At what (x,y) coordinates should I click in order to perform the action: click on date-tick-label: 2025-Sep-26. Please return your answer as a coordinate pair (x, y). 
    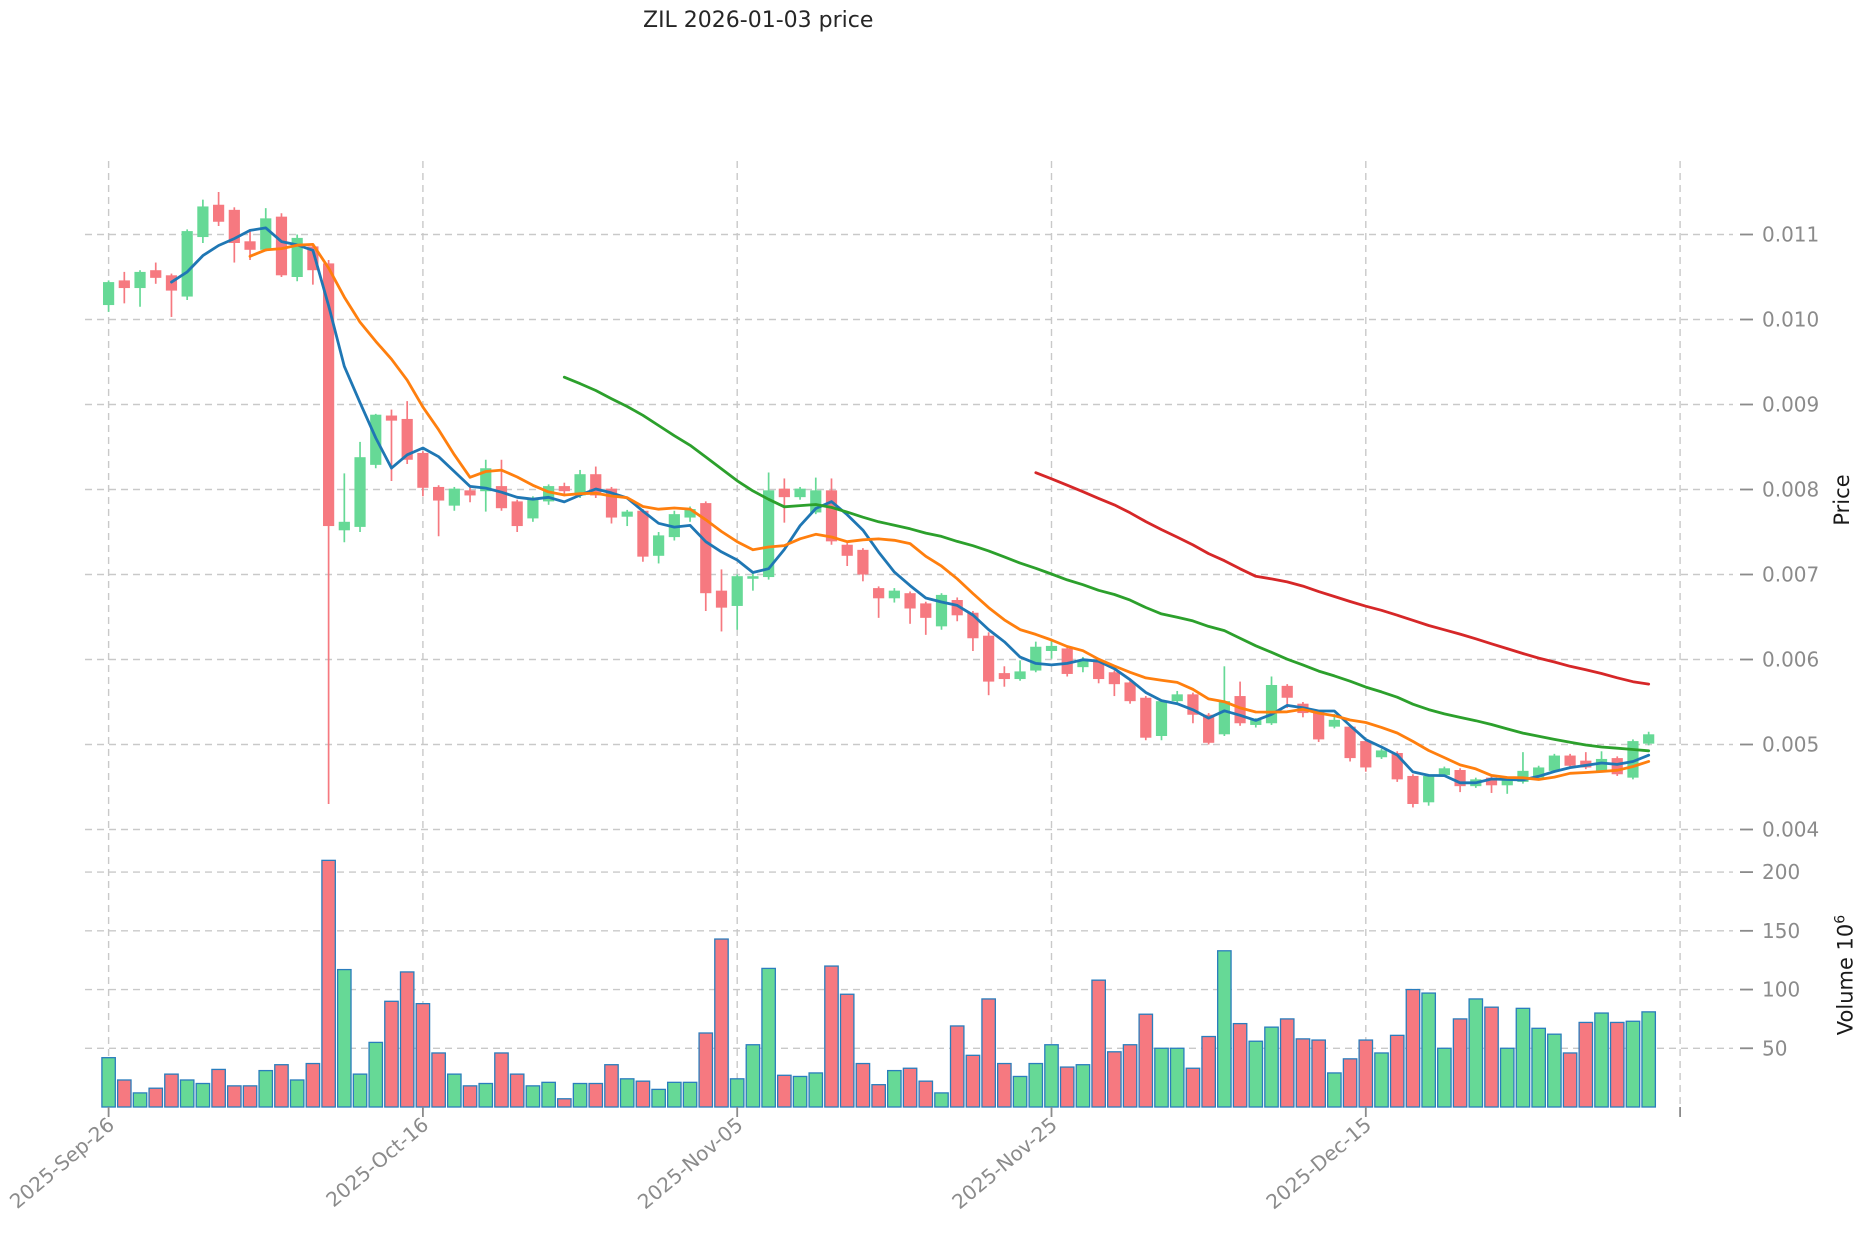
    Looking at the image, I should click on (62, 1162).